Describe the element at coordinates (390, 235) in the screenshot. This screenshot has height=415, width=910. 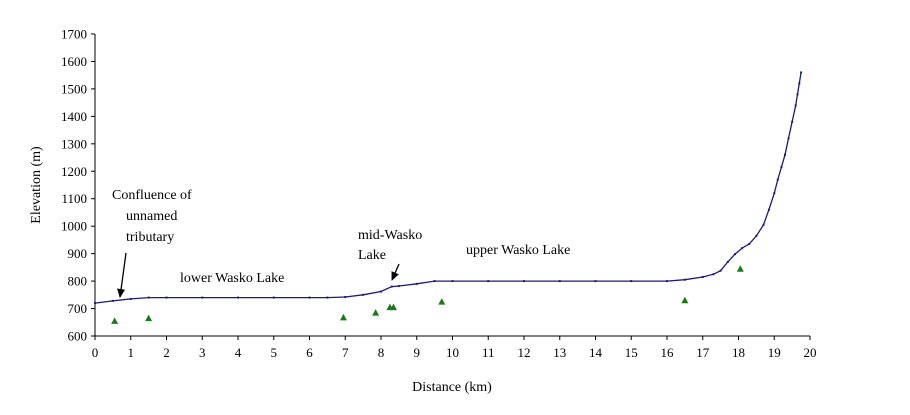
I see `annotation-mid-wasko-line-1: mid-Wasko` at that location.